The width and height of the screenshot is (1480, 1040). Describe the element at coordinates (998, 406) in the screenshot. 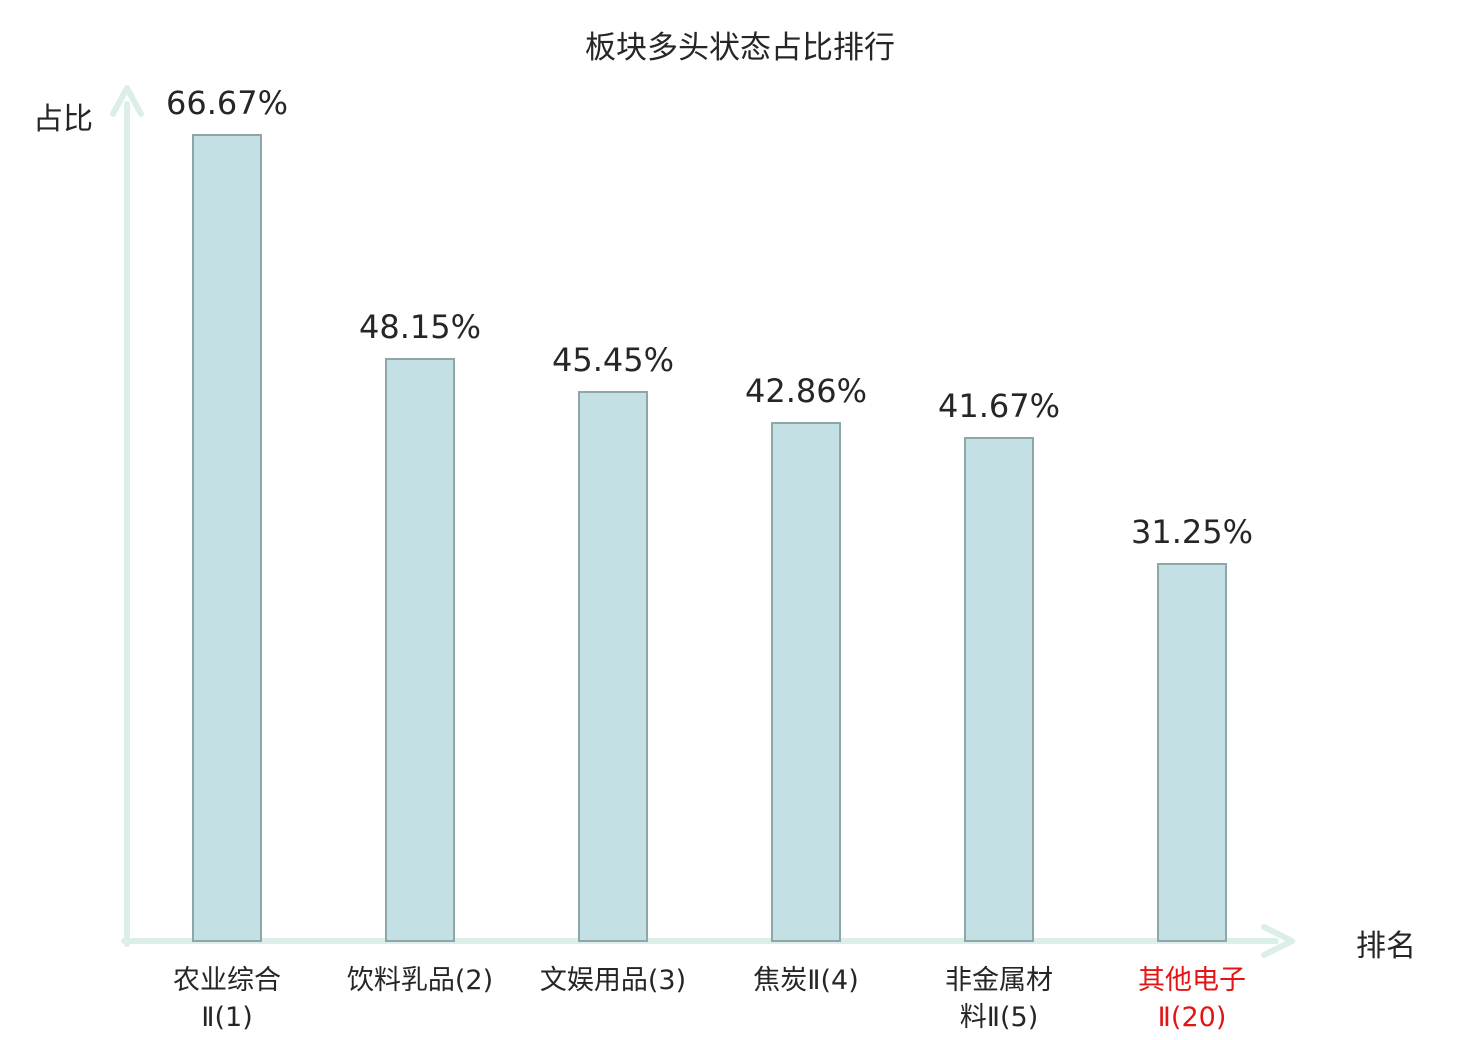

I see `bar-value-label: 41.67%` at that location.